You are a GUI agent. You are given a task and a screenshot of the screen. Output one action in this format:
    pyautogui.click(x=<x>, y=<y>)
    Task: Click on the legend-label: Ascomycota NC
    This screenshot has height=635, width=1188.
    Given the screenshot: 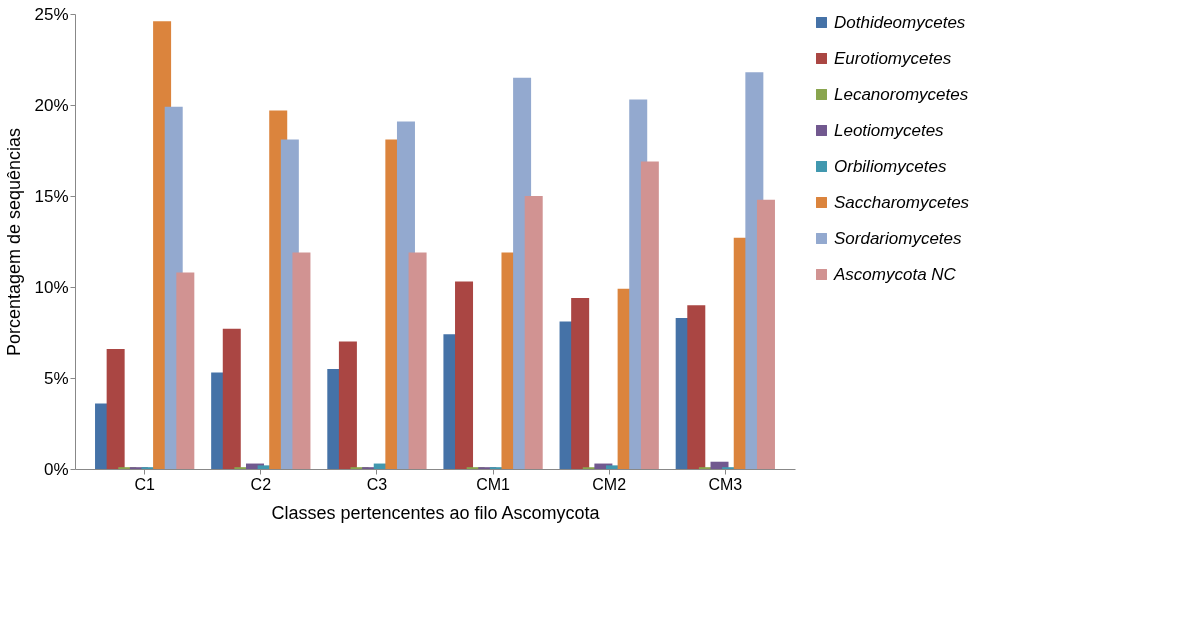 What is the action you would take?
    pyautogui.click(x=895, y=274)
    